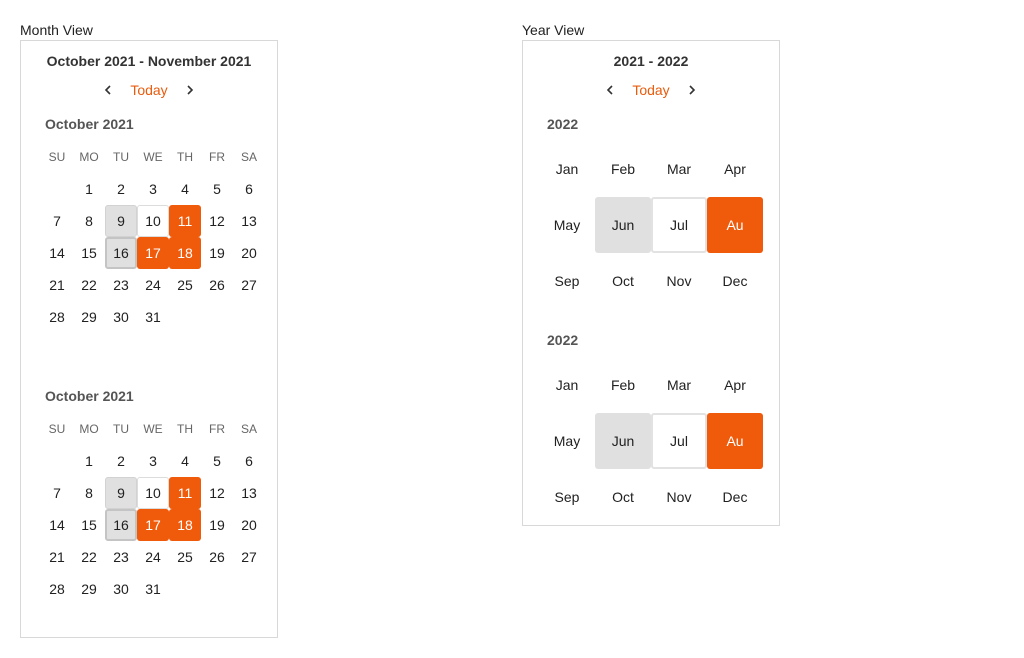 Image resolution: width=1024 pixels, height=658 pixels. I want to click on weekday-header: TH, so click(185, 429).